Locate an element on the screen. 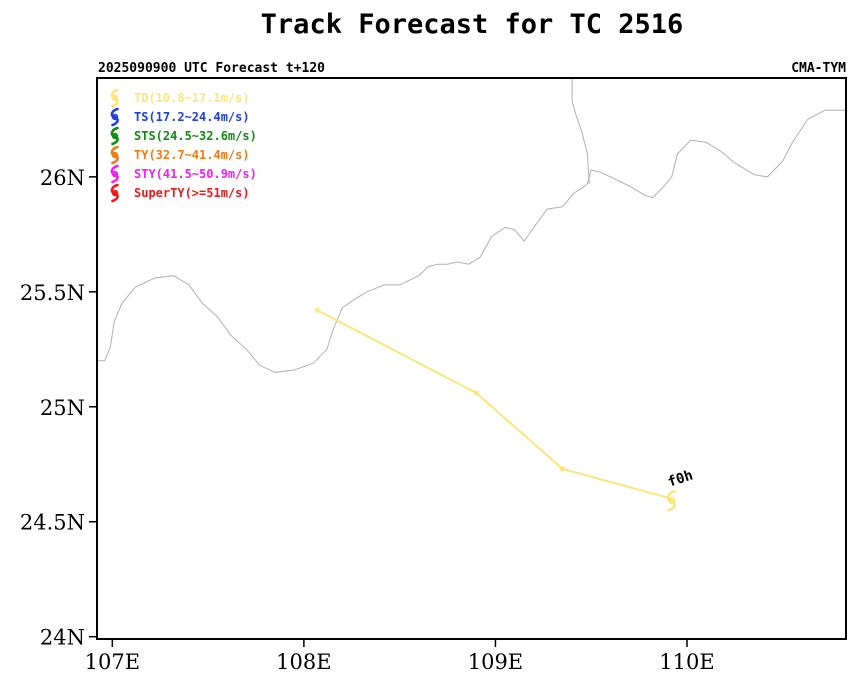 The width and height of the screenshot is (860, 687). x-tick-label: 110E is located at coordinates (686, 662).